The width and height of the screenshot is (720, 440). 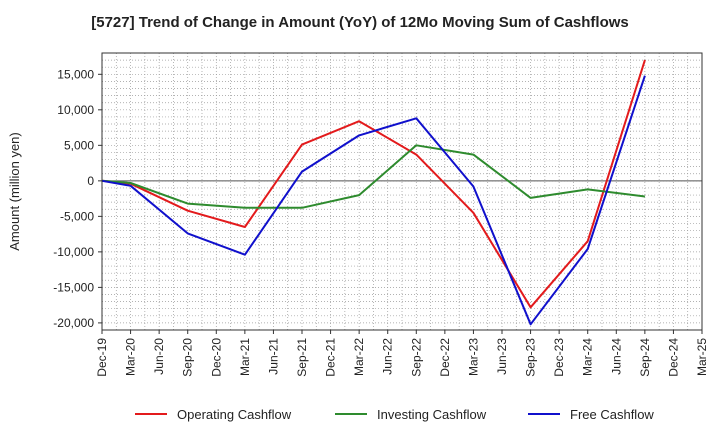 What do you see at coordinates (612, 414) in the screenshot?
I see `legend-label: Free Cashflow` at bounding box center [612, 414].